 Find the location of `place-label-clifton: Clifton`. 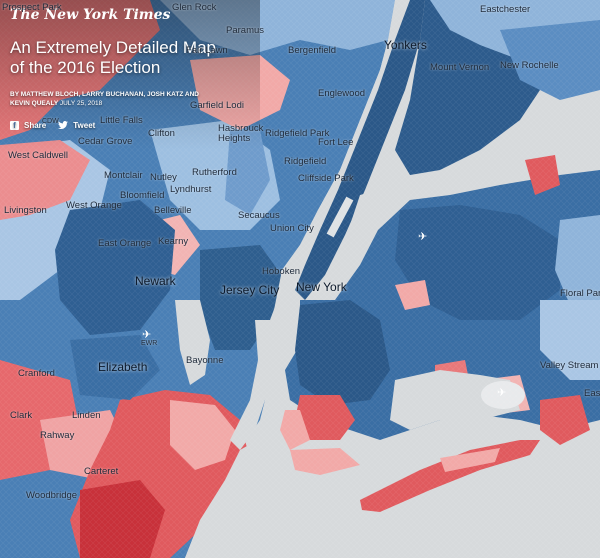

place-label-clifton: Clifton is located at coordinates (161, 133).